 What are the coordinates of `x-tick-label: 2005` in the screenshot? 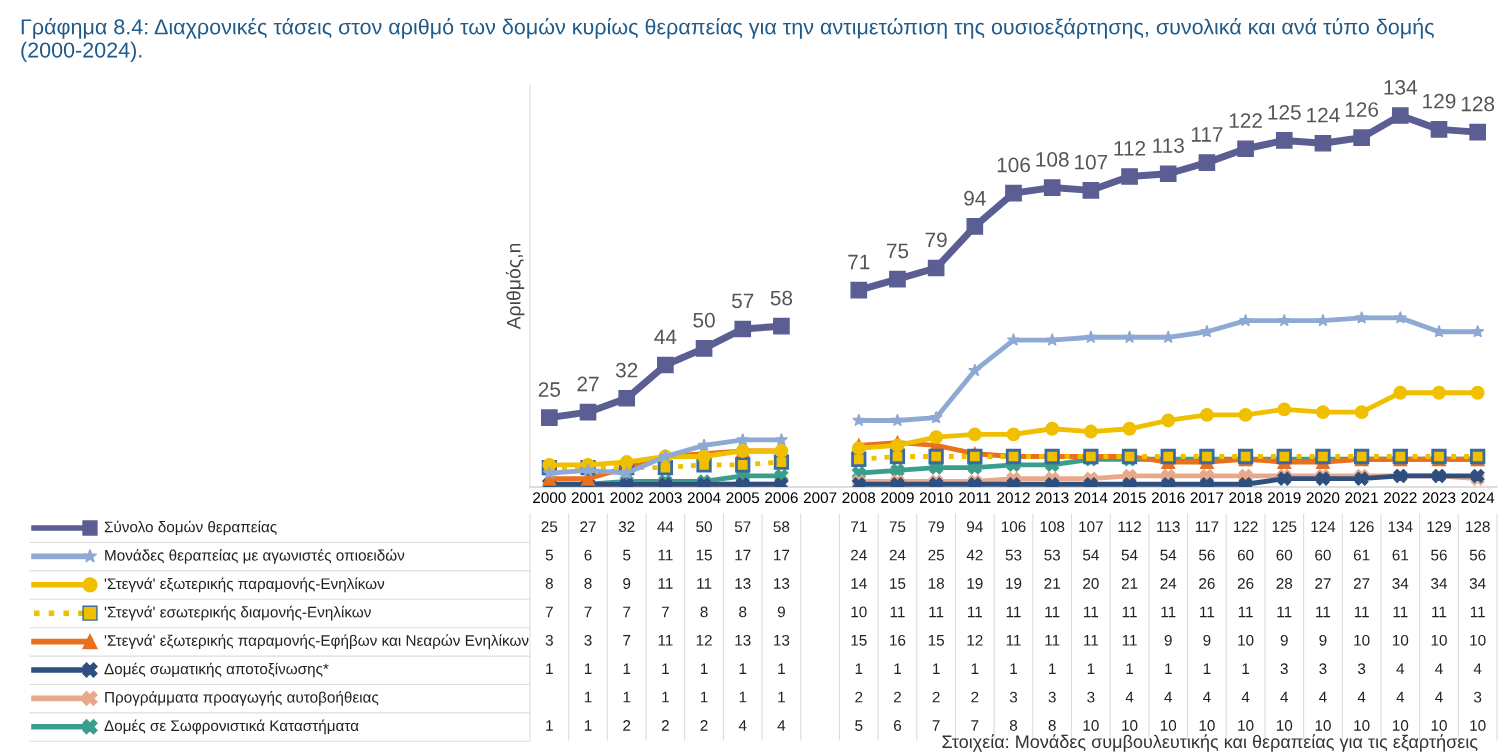 It's located at (743, 498).